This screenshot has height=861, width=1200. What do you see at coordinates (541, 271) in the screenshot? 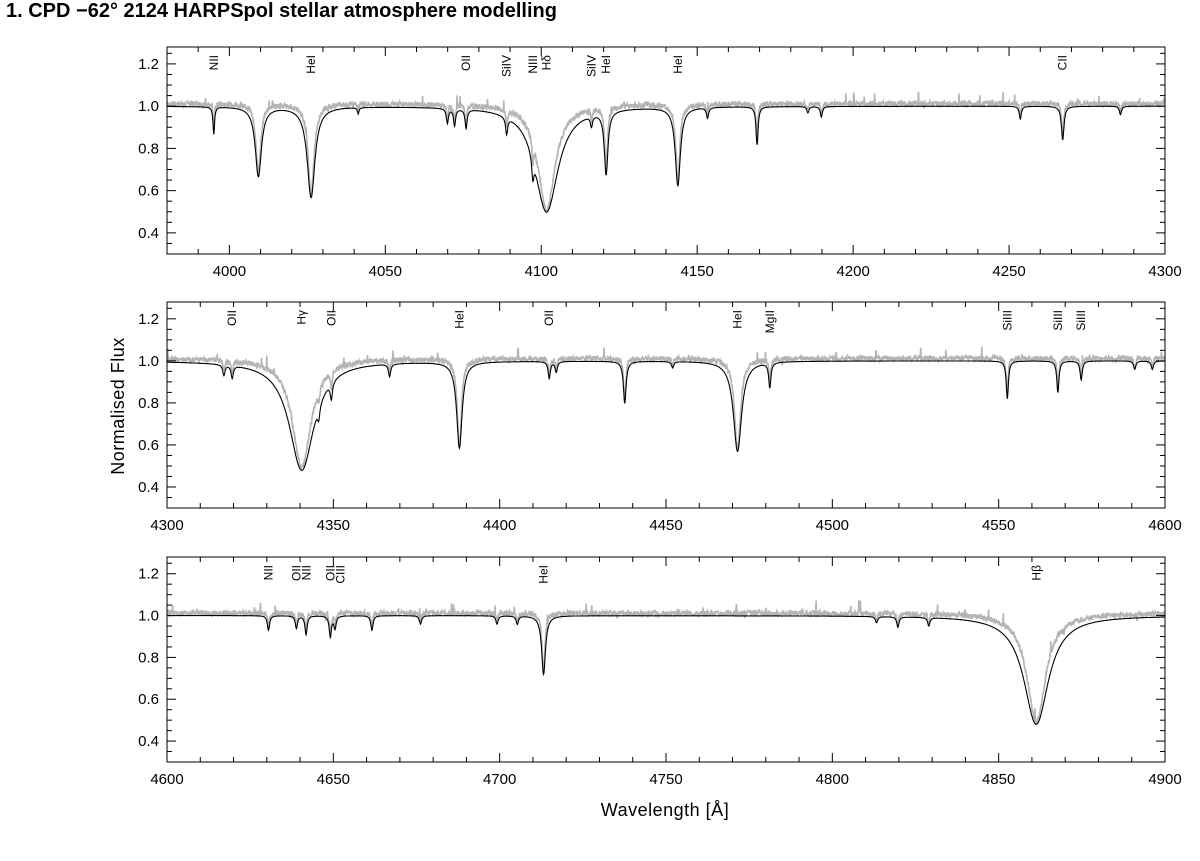
I see `x-tick-label: 4100` at bounding box center [541, 271].